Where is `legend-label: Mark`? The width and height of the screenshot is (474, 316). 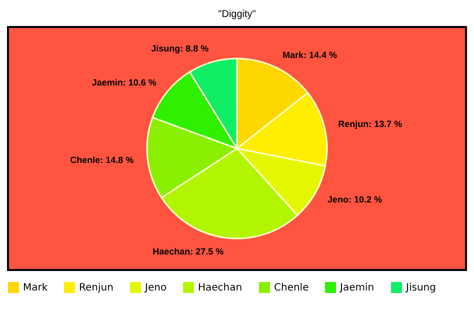 legend-label: Mark is located at coordinates (35, 288).